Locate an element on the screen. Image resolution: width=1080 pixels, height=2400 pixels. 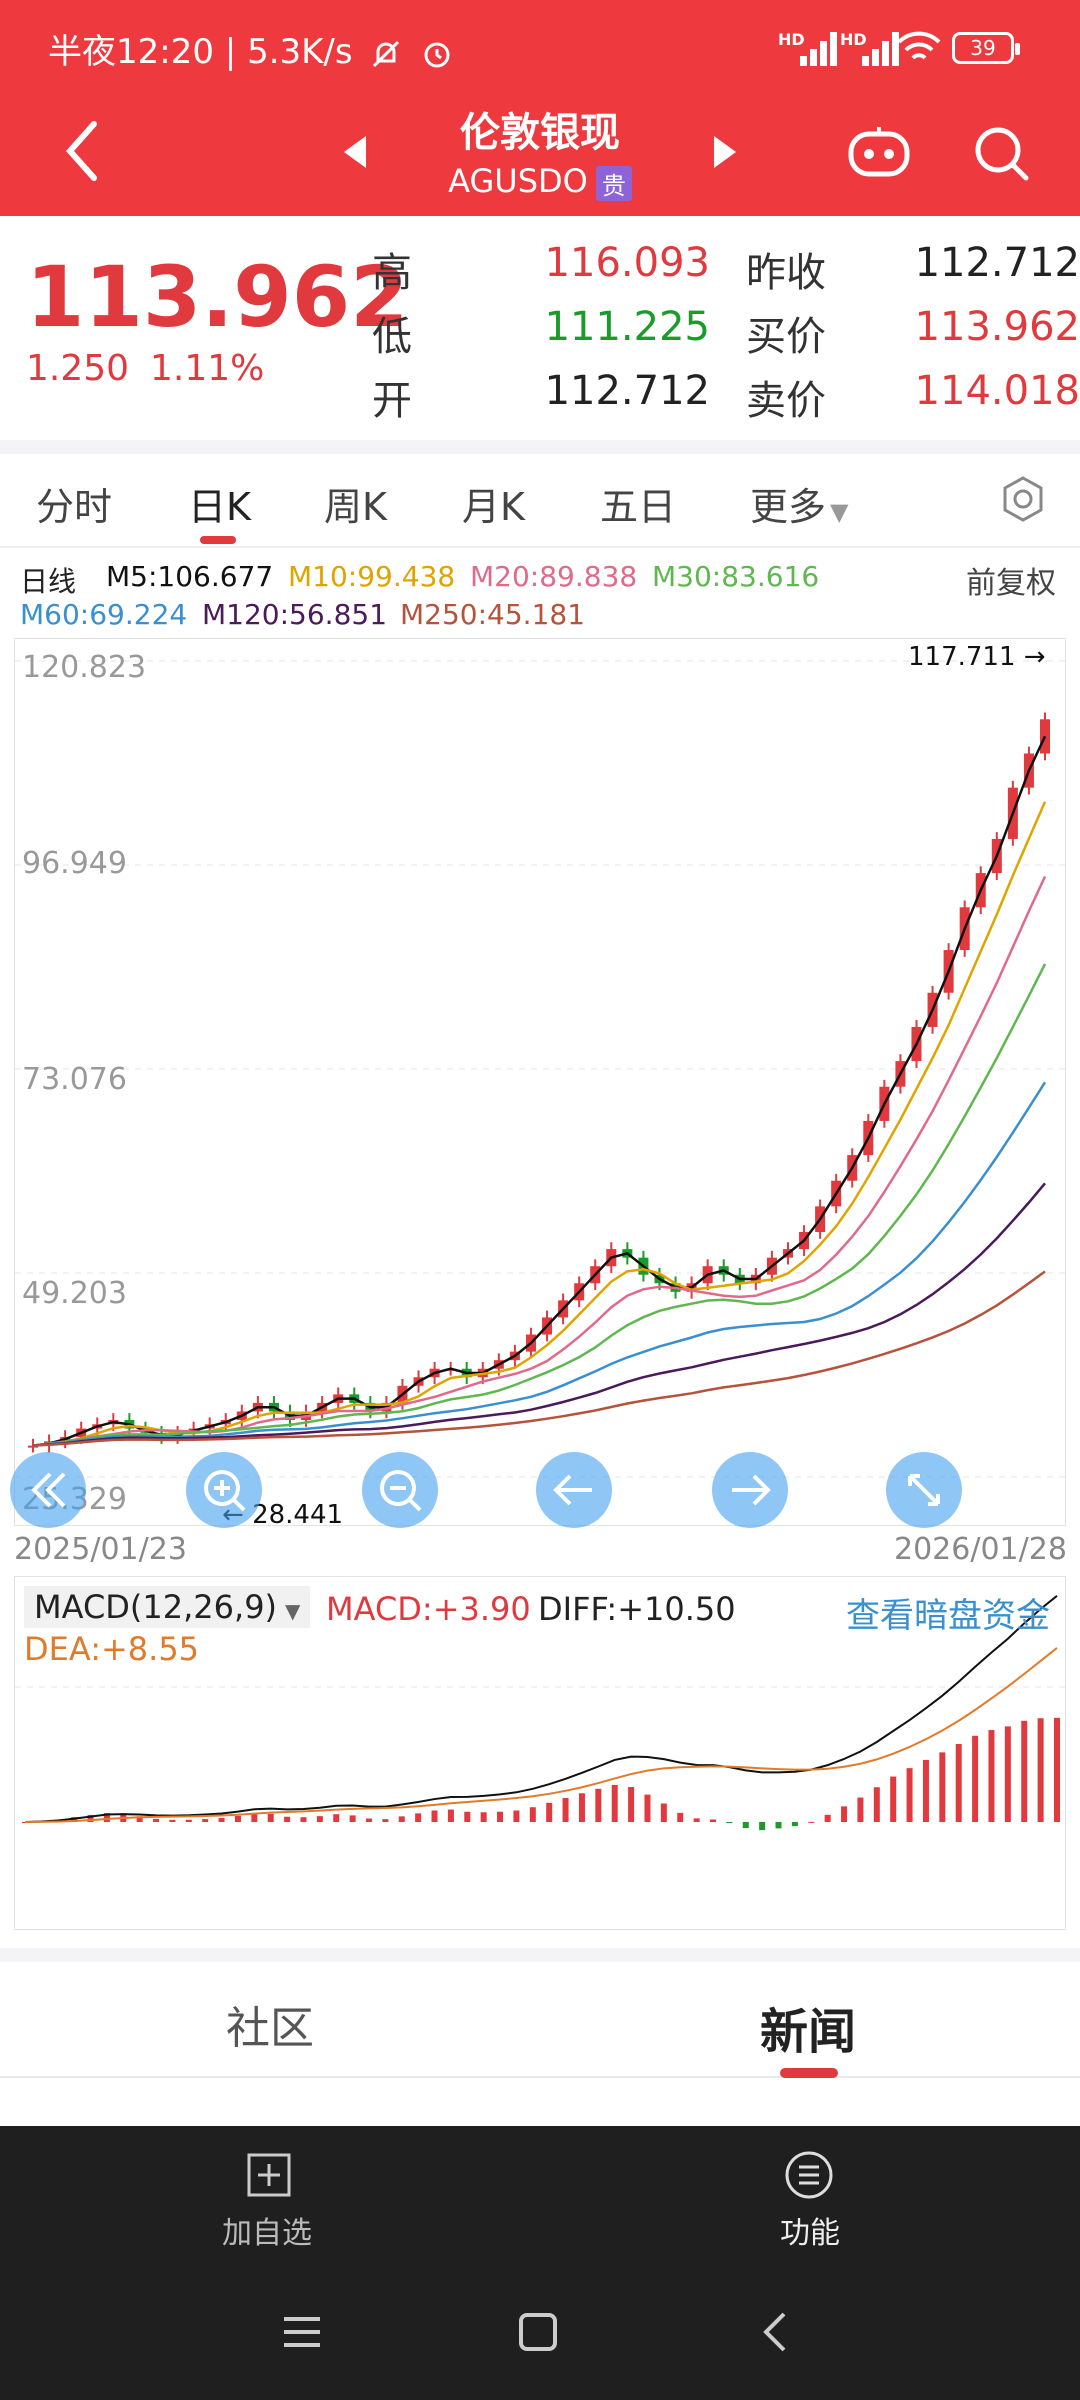
wifi-icon is located at coordinates (919, 45).